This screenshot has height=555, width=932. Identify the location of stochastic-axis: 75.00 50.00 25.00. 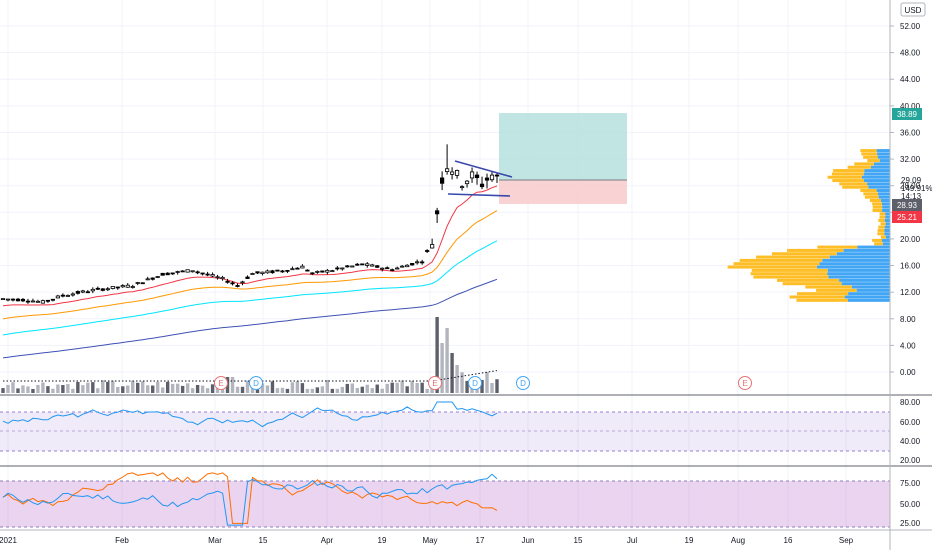
(910, 503).